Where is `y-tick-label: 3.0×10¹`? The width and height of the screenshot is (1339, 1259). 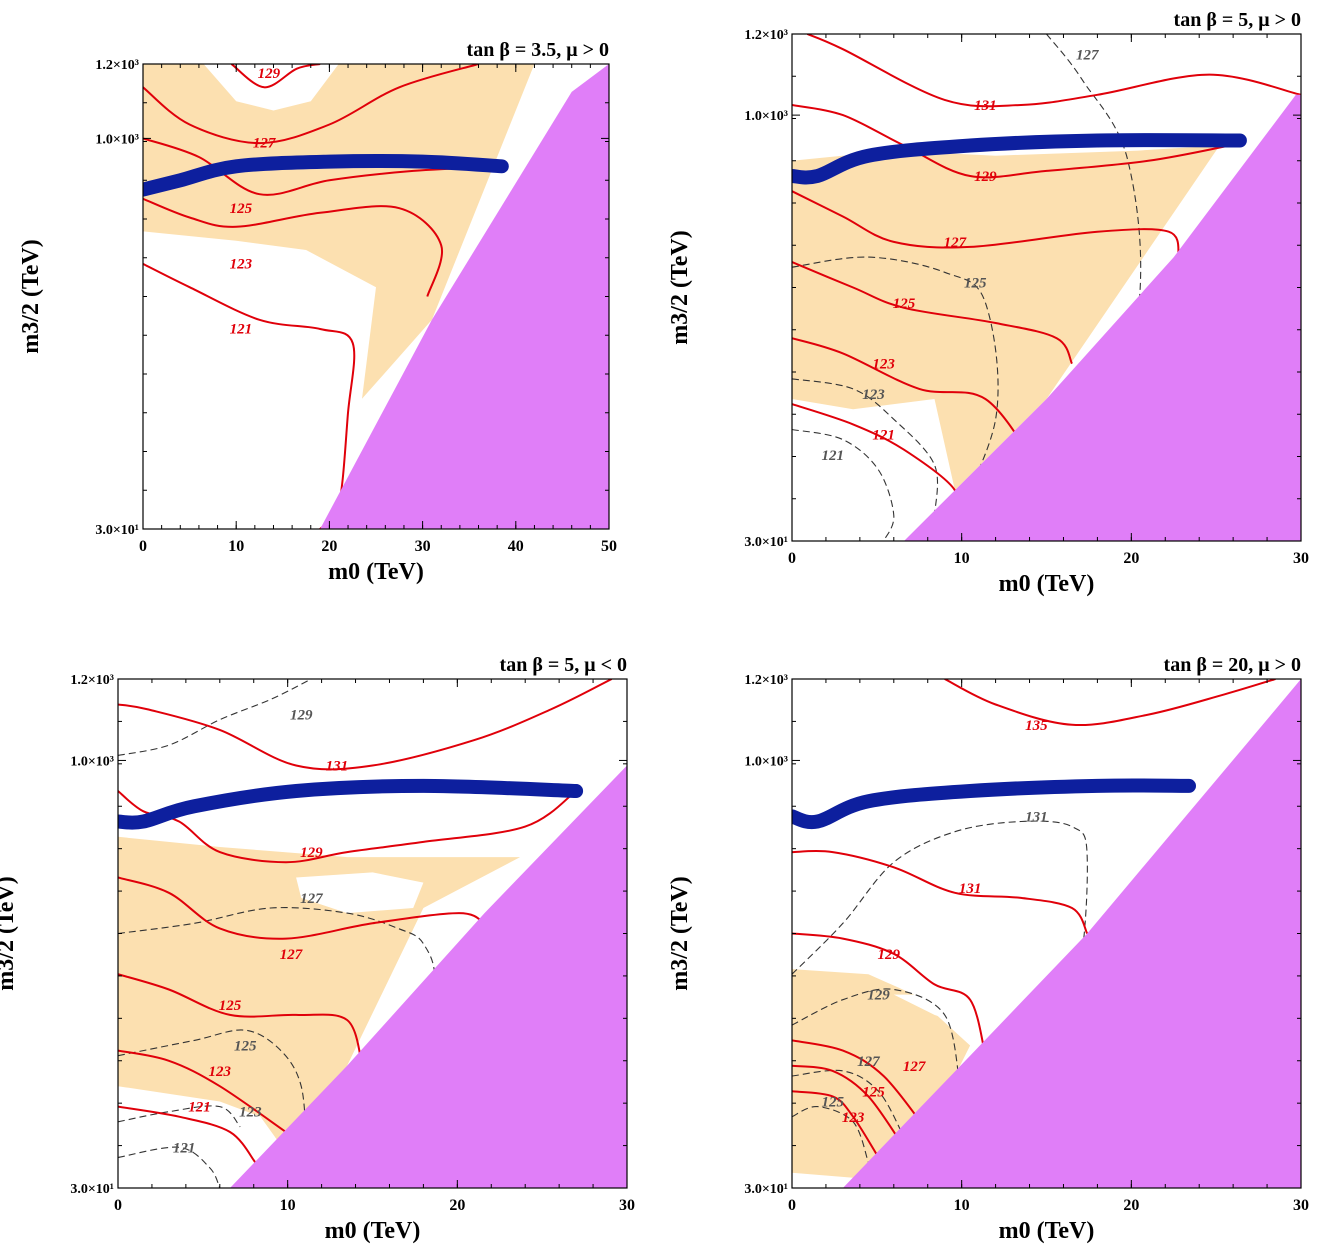 y-tick-label: 3.0×10¹ is located at coordinates (117, 530).